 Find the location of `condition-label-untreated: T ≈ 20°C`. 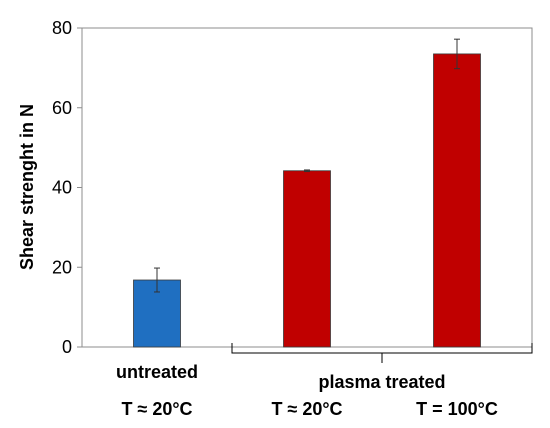

condition-label-untreated: T ≈ 20°C is located at coordinates (156, 409).